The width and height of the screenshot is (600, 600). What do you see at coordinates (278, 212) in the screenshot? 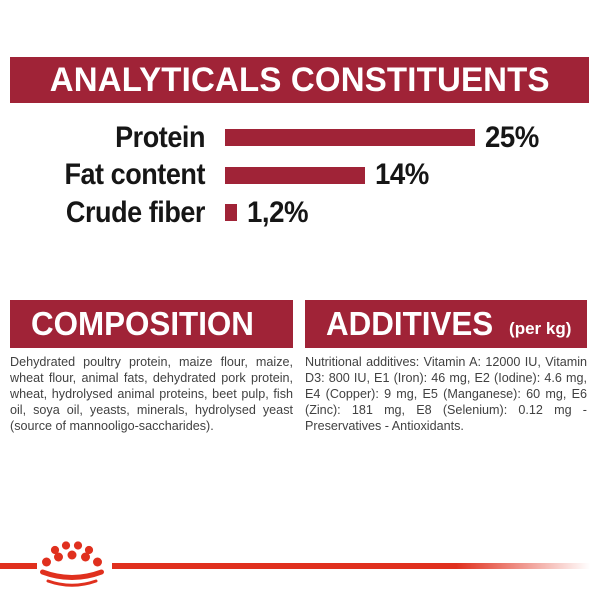
I see `chart-value-label: 1,2%` at bounding box center [278, 212].